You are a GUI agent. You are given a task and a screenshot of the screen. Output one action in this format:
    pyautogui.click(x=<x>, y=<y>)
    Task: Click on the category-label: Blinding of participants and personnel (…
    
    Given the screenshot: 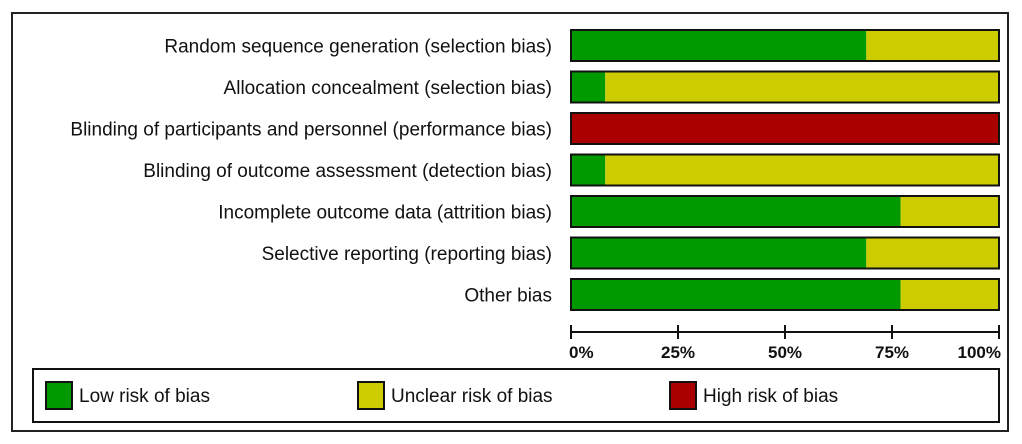 What is the action you would take?
    pyautogui.click(x=311, y=130)
    